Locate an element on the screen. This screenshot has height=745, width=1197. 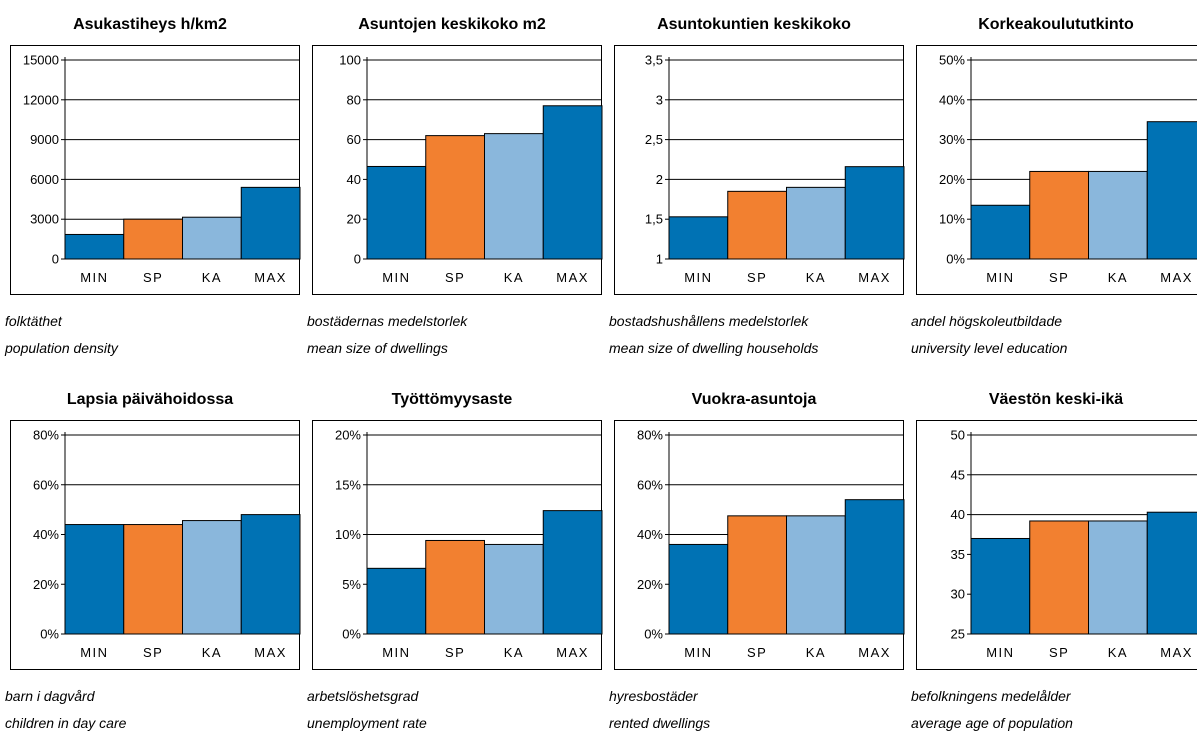
chart-plot: 1 1,5 2 2,5 3 3,5 MIN SP KA MAX is located at coordinates (775, 169).